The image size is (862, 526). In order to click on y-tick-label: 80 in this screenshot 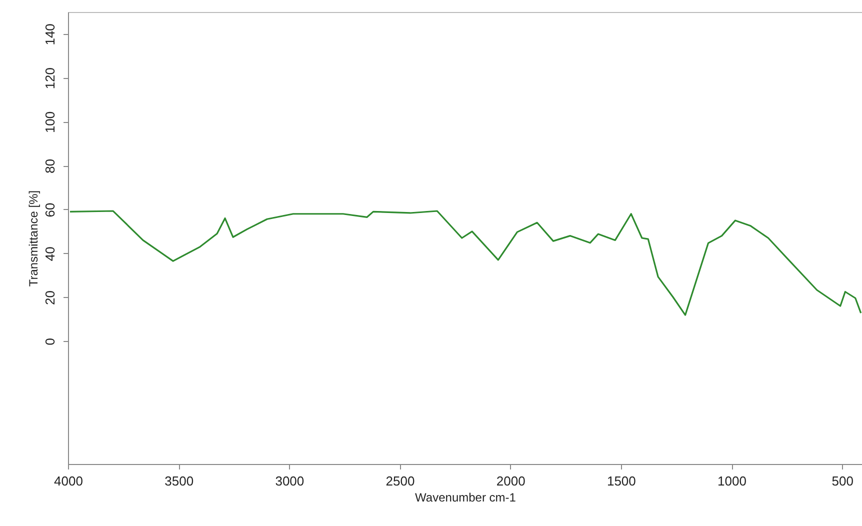, I will do `click(50, 166)`.